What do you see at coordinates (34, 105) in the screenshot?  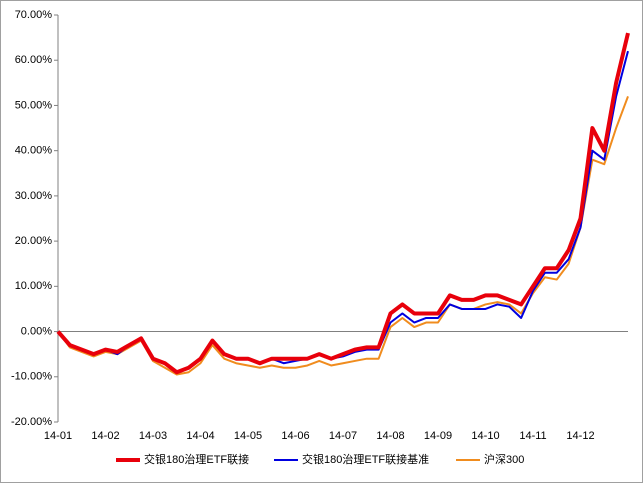 I see `y-tick-label: 50.00%` at bounding box center [34, 105].